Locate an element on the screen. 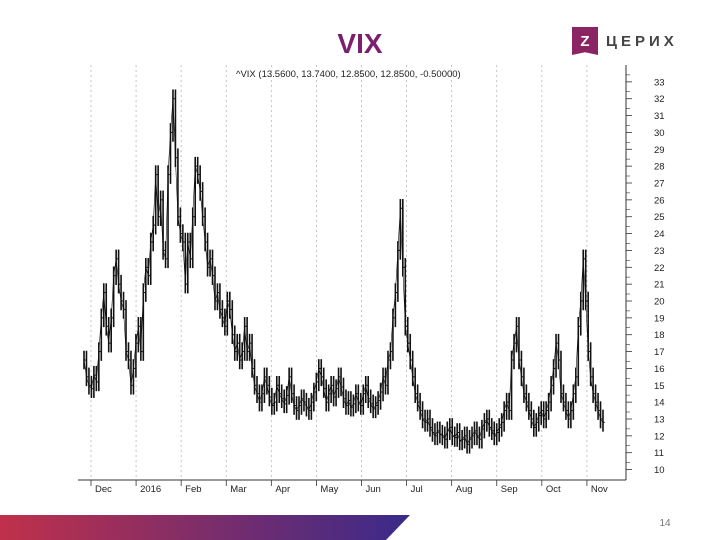 This screenshot has width=720, height=540. x-tick-label: 2016 is located at coordinates (150, 489).